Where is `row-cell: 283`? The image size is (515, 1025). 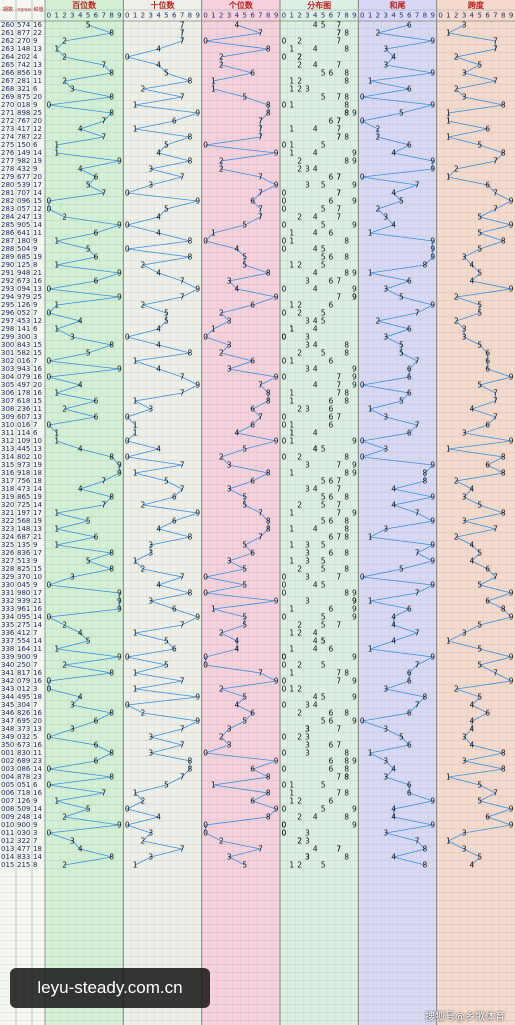
row-cell: 283 is located at coordinates (7, 209).